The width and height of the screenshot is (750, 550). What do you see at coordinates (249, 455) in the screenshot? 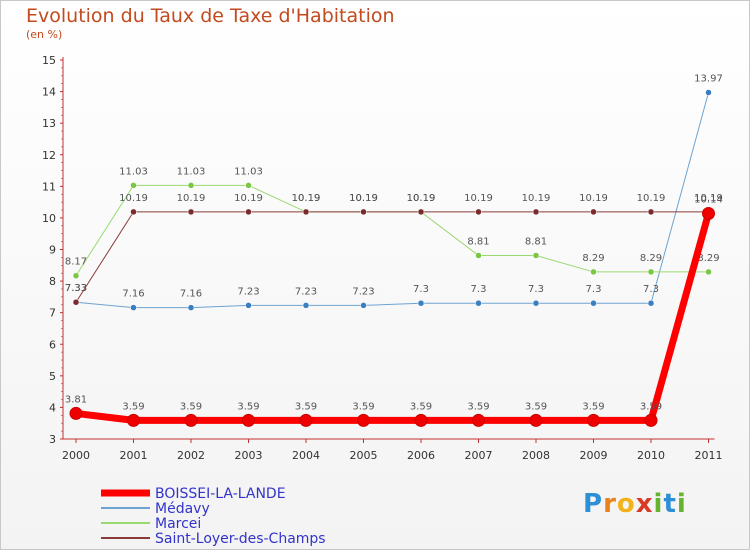
I see `x-tick-label: 2003` at bounding box center [249, 455].